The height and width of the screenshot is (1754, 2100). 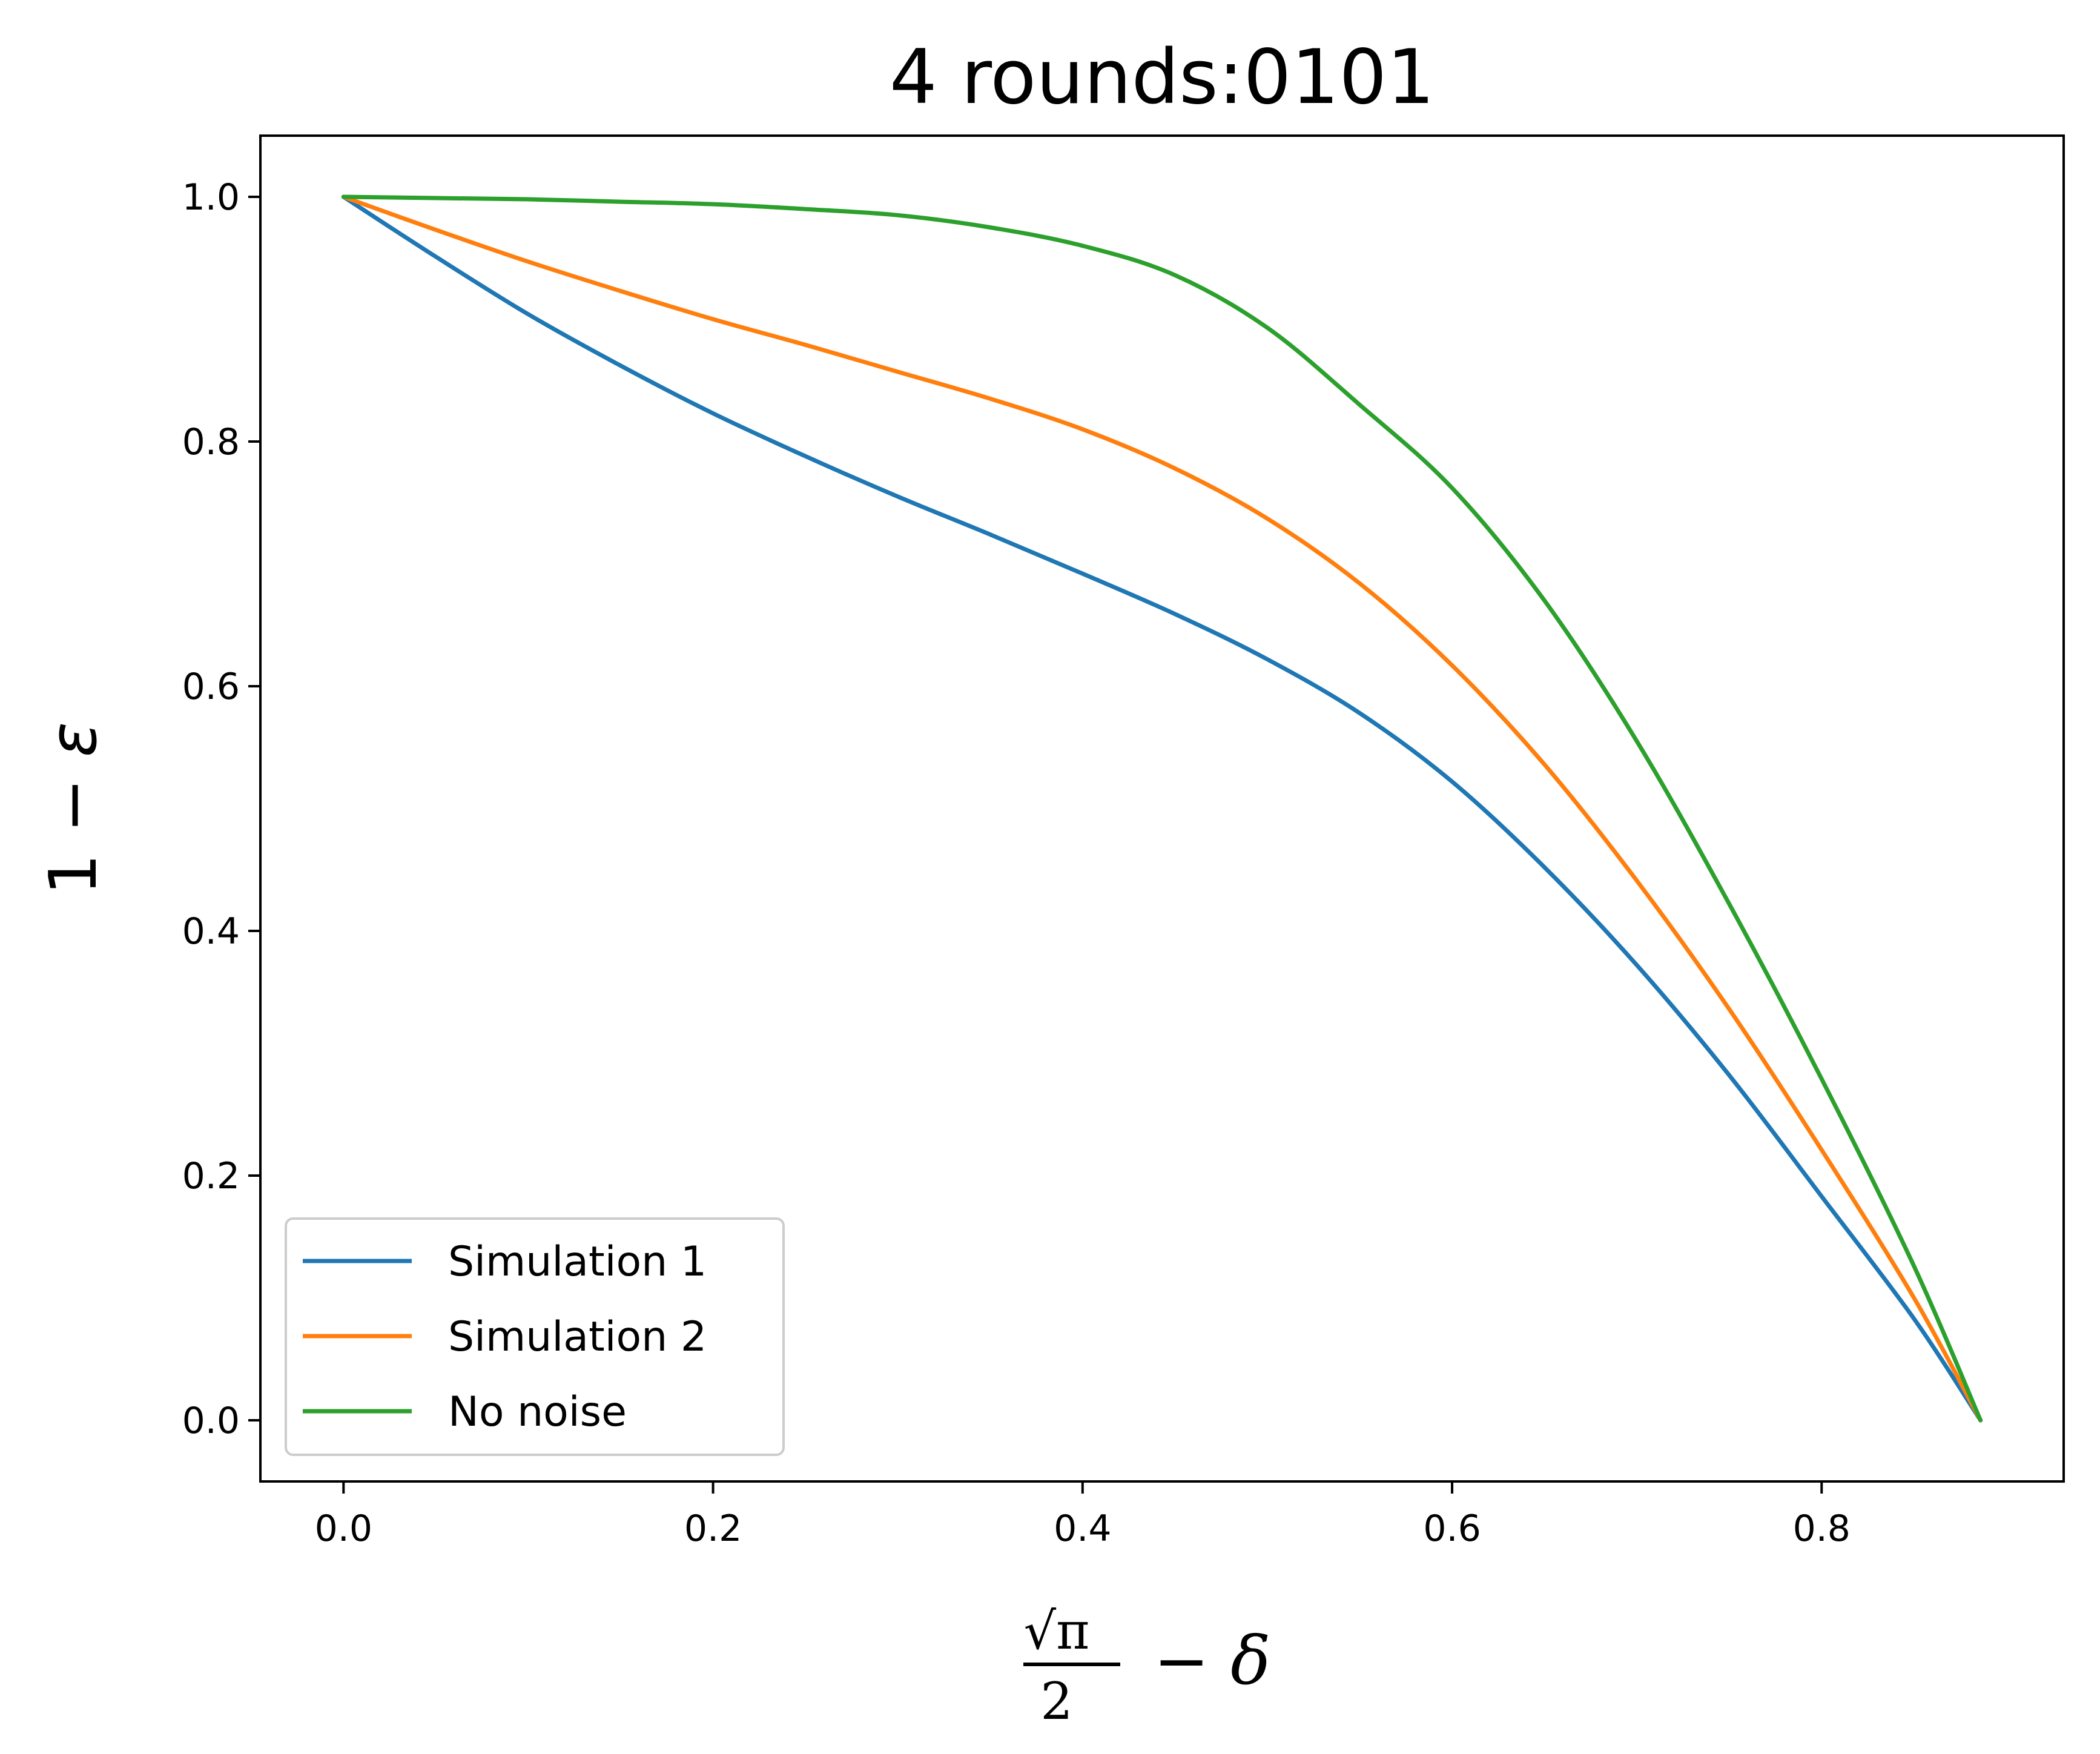 What do you see at coordinates (1452, 1528) in the screenshot?
I see `x-tick-label: 0.6` at bounding box center [1452, 1528].